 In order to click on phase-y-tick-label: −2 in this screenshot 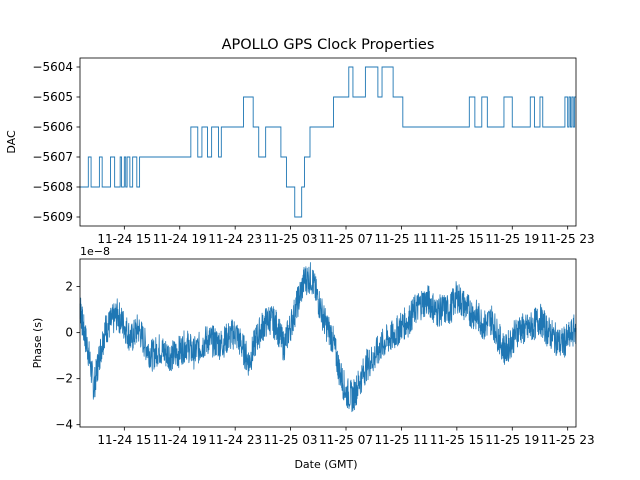, I will do `click(64, 379)`.